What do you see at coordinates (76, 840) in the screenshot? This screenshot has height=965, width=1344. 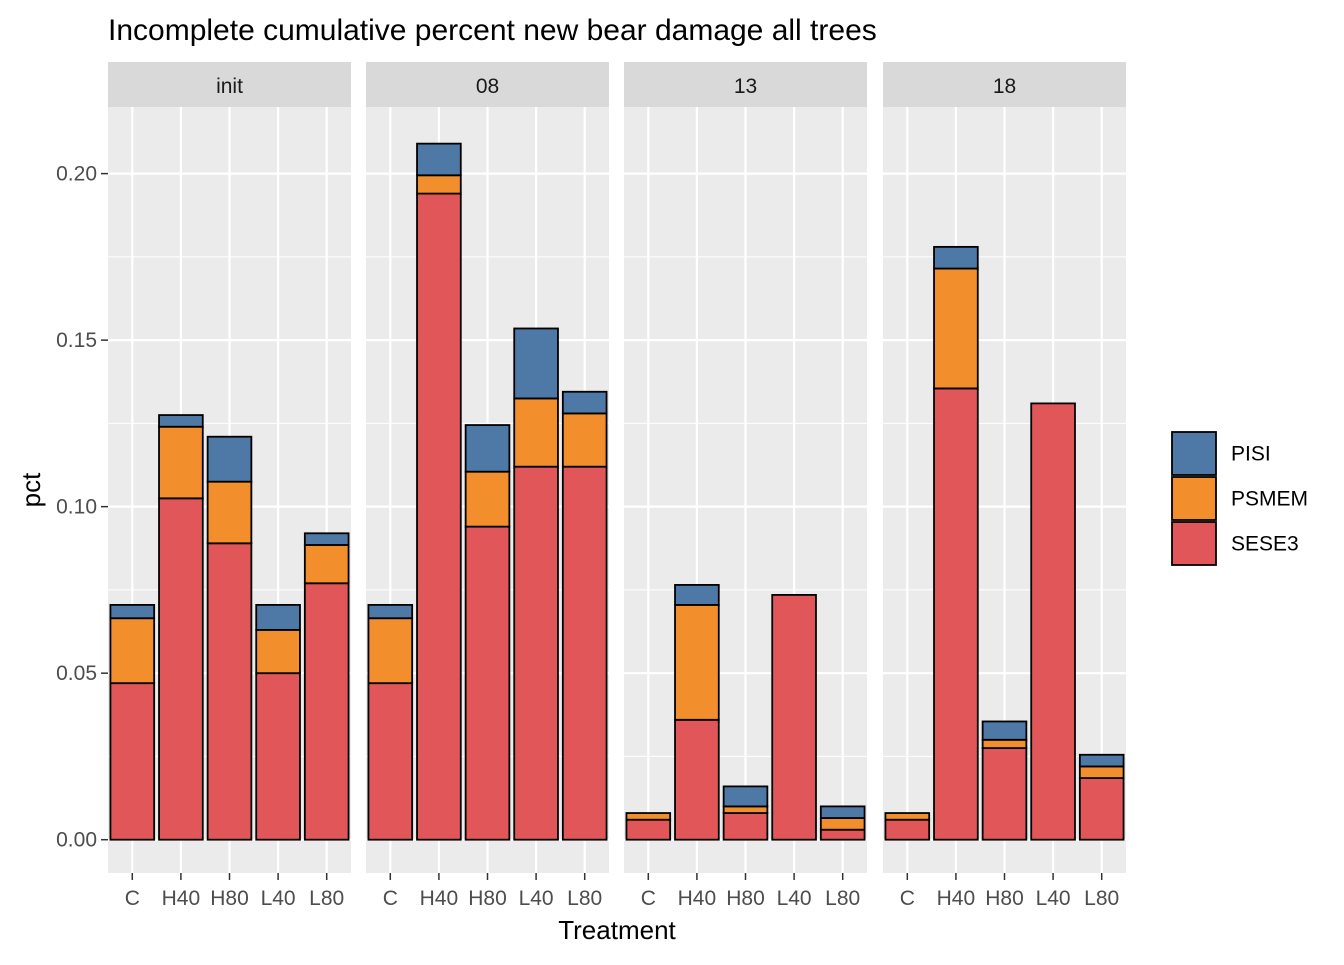 I see `y-tick-label: 0.00` at bounding box center [76, 840].